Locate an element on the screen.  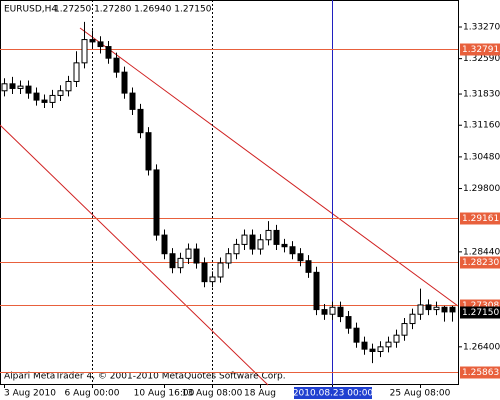
level-label: 1.28230 is located at coordinates (480, 263).